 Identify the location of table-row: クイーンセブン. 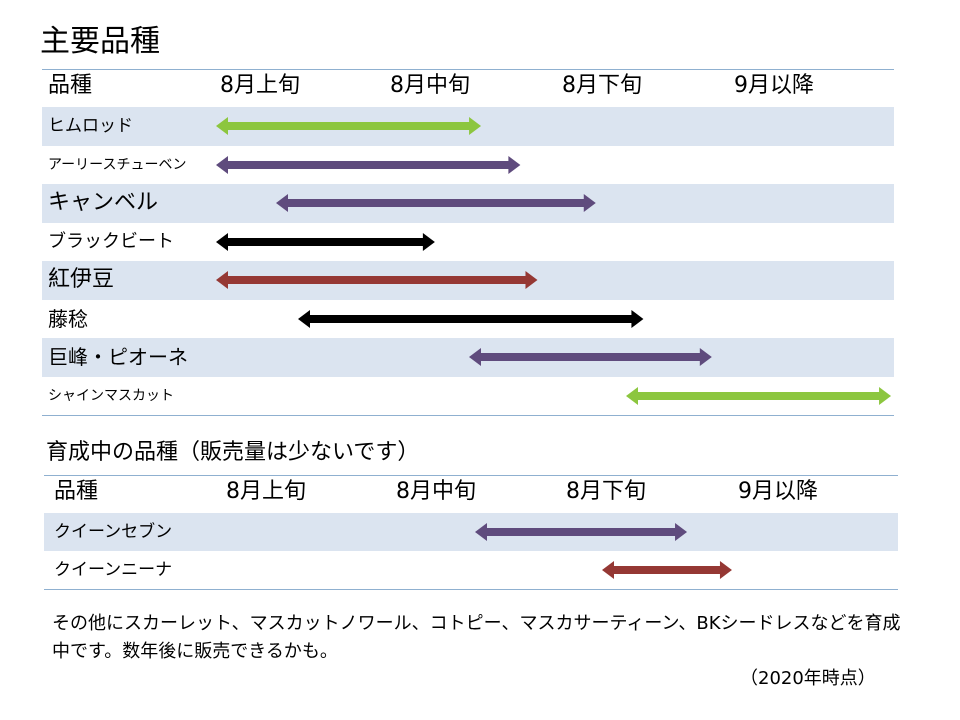
(471, 532).